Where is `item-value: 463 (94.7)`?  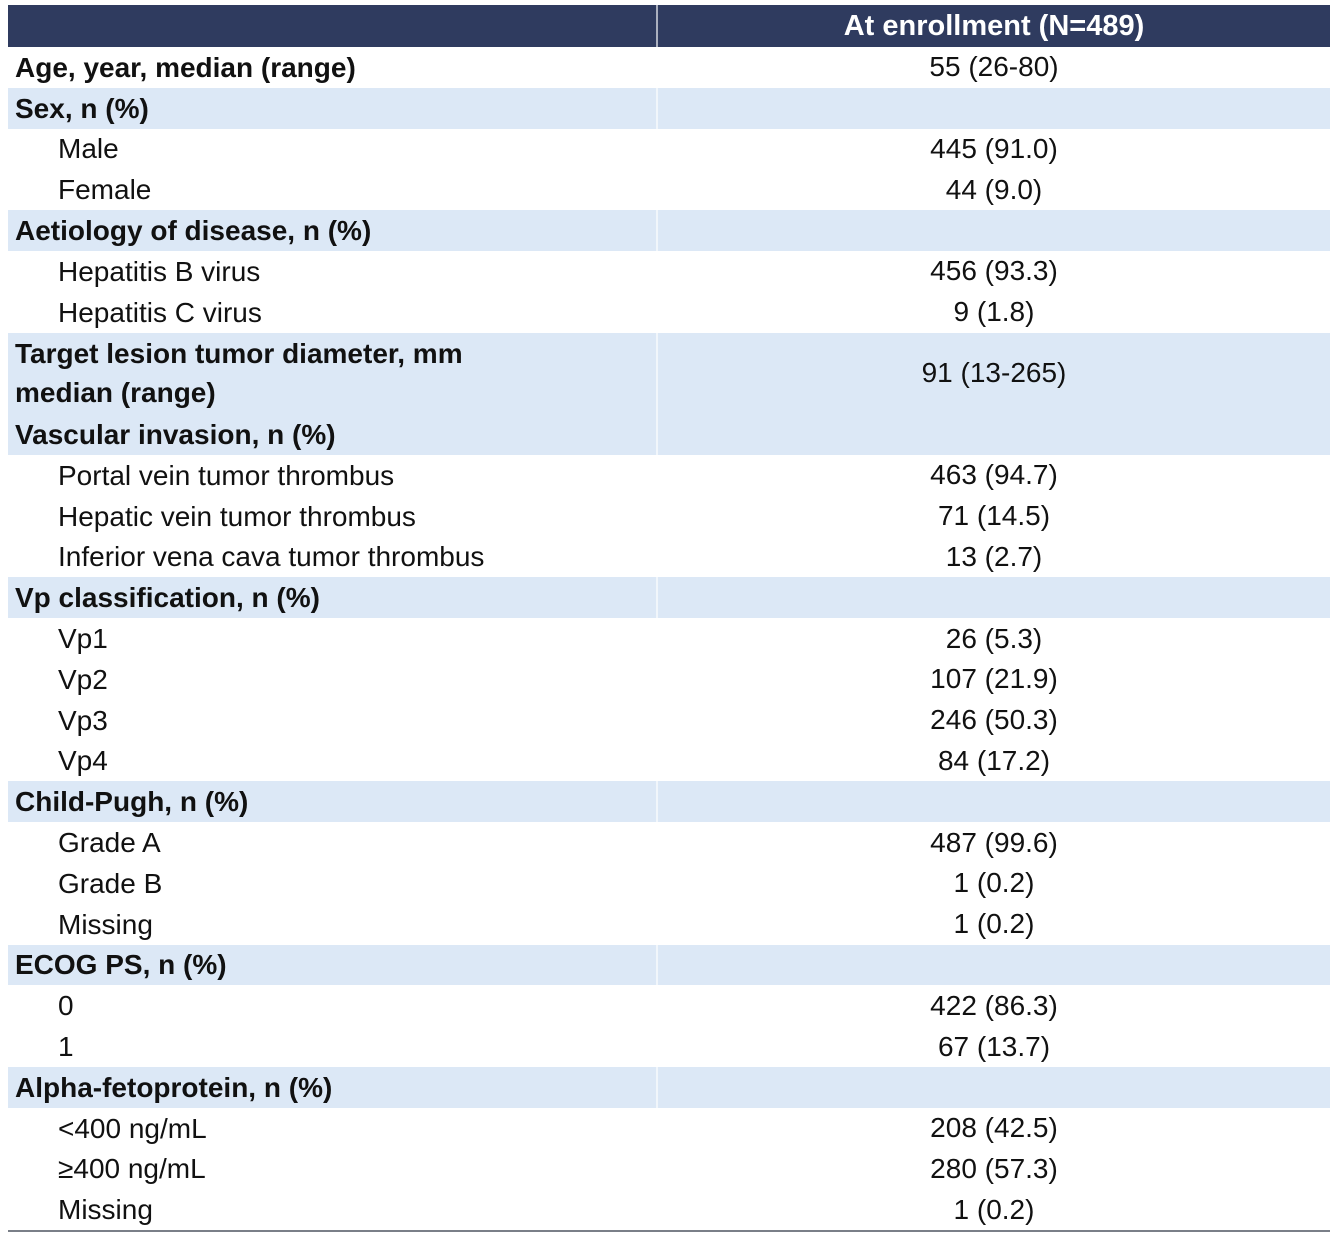
item-value: 463 (94.7) is located at coordinates (993, 475).